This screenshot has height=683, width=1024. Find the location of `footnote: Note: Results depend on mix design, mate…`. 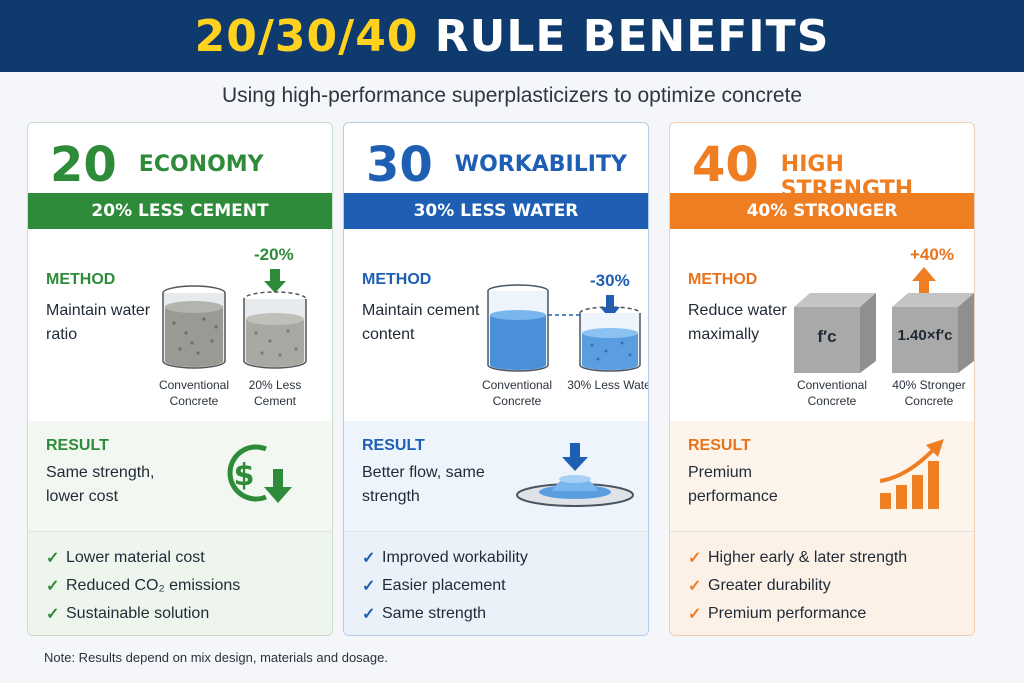

footnote: Note: Results depend on mix design, mate… is located at coordinates (216, 657).